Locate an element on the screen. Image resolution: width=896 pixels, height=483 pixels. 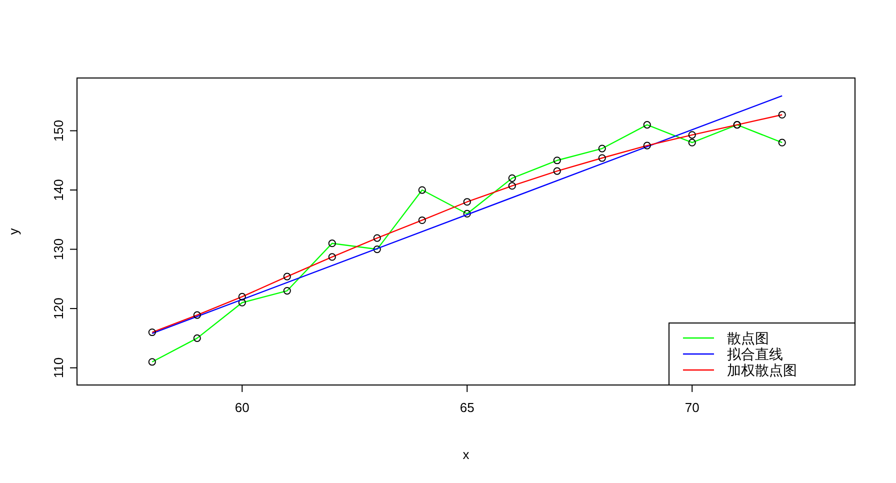
legend-label: 拟合直线 is located at coordinates (755, 354).